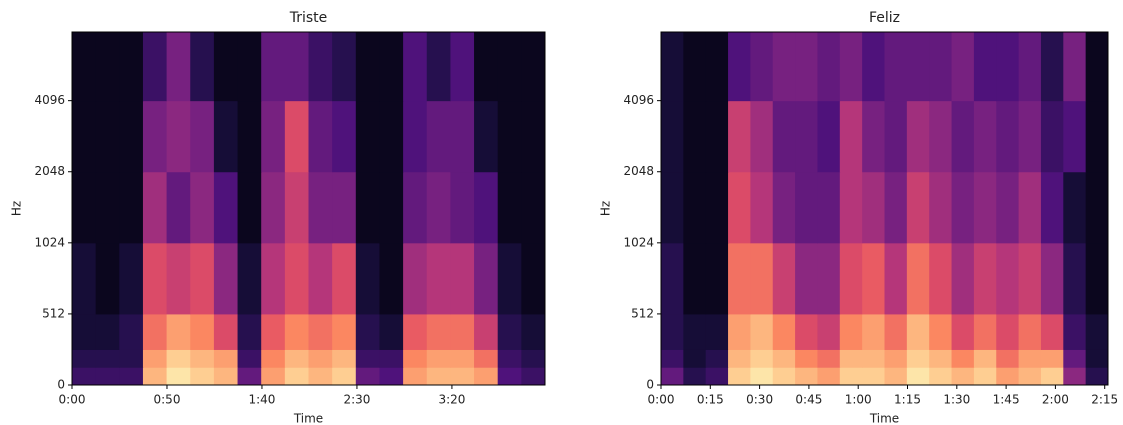 This screenshot has height=425, width=1123. Describe the element at coordinates (759, 400) in the screenshot. I see `x-tick-label: 0:30` at that location.